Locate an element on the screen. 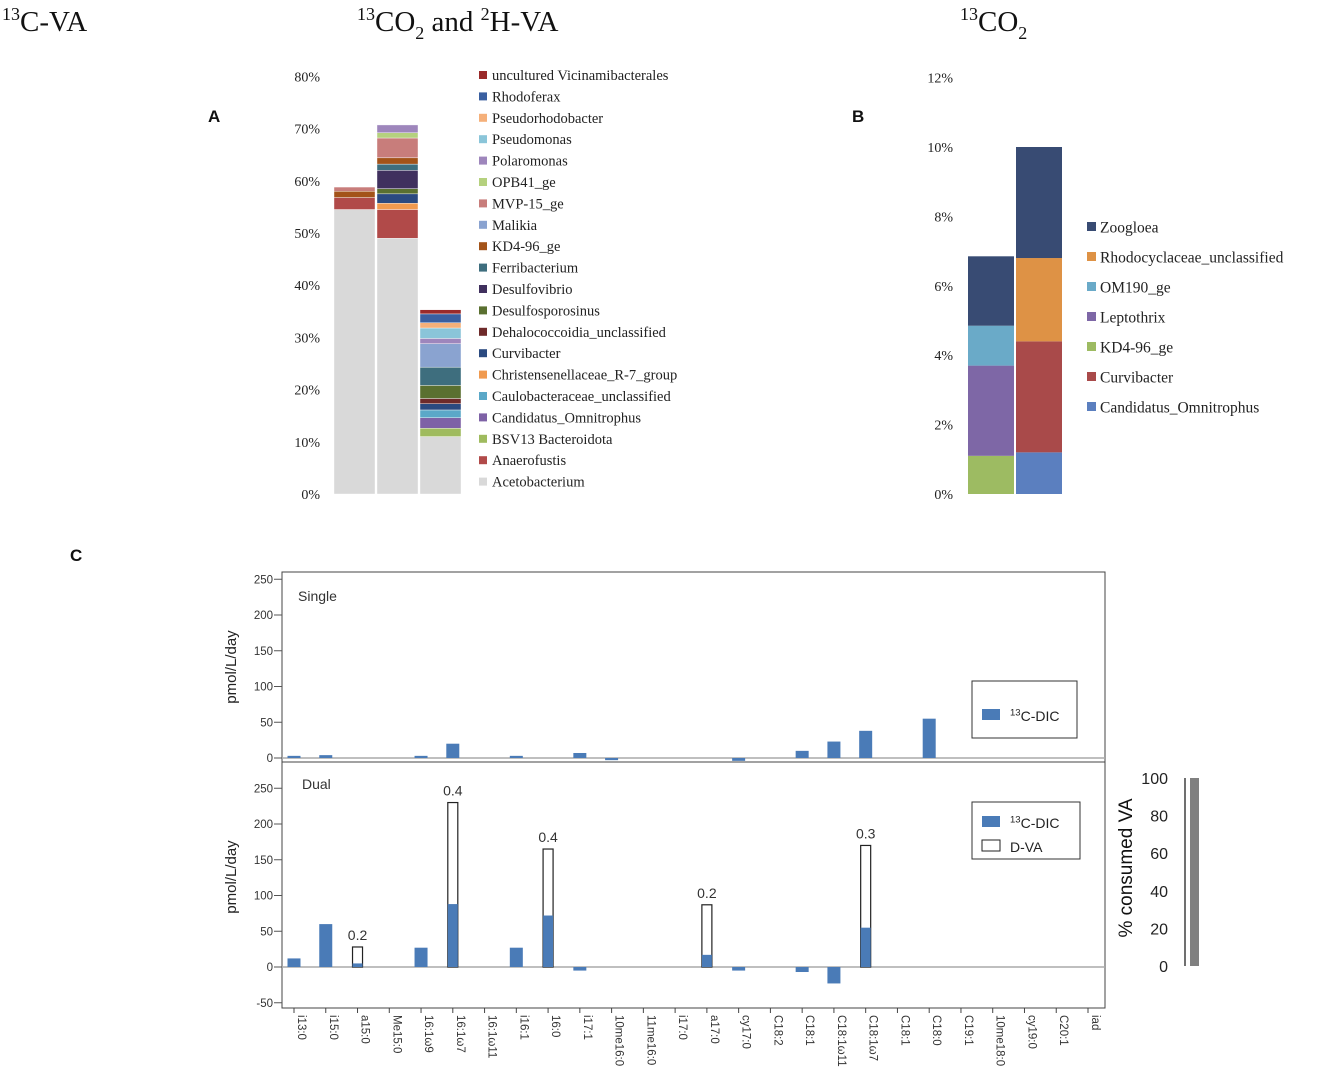 The height and width of the screenshot is (1087, 1325). panel-a-ytick: 0% is located at coordinates (310, 495).